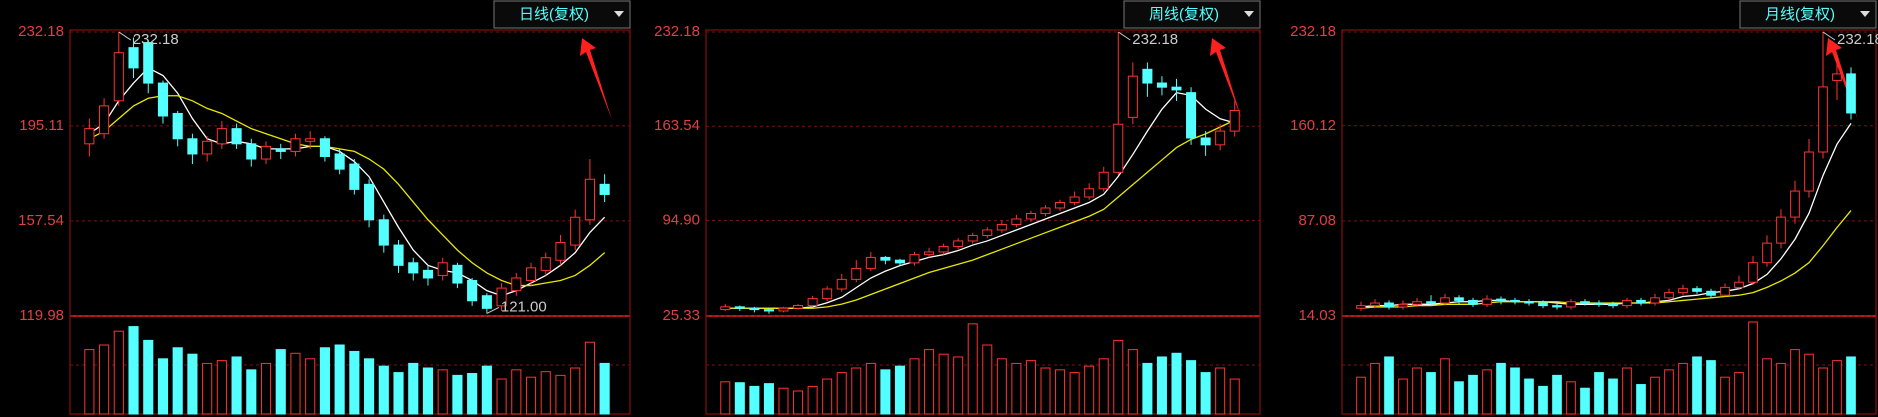 The height and width of the screenshot is (417, 1878). What do you see at coordinates (554, 14) in the screenshot?
I see `period-label: 日线(复权)` at bounding box center [554, 14].